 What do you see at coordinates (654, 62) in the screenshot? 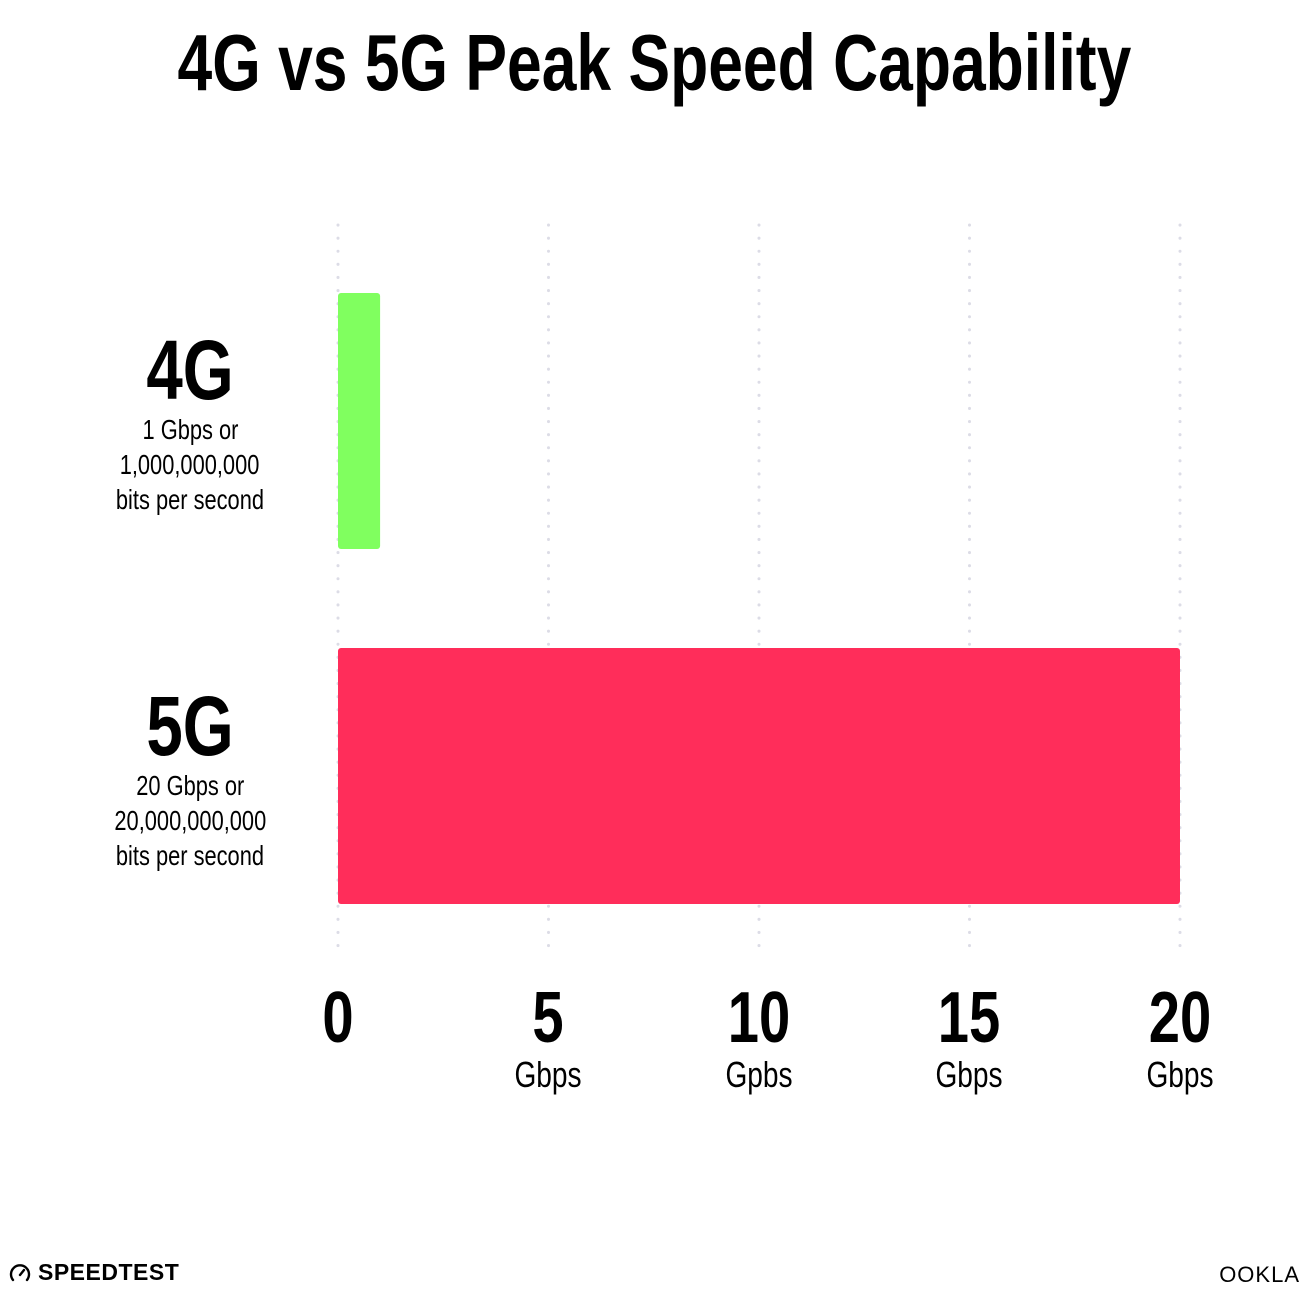
I see `chart-title: 4G vs 5G Peak Speed Capability` at bounding box center [654, 62].